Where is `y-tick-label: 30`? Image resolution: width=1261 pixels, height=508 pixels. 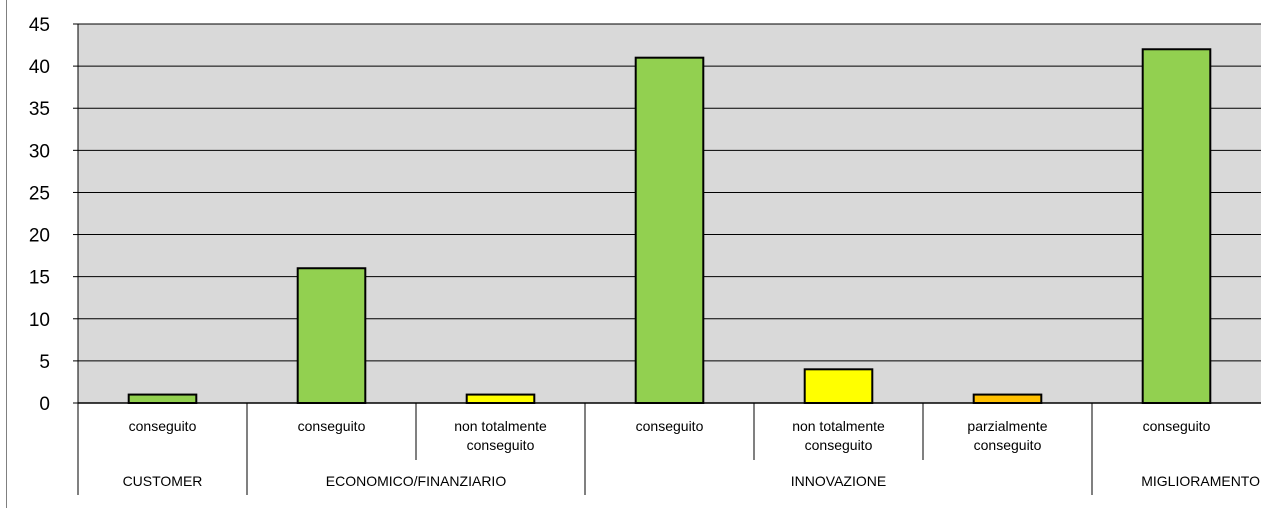 y-tick-label: 30 is located at coordinates (39, 151).